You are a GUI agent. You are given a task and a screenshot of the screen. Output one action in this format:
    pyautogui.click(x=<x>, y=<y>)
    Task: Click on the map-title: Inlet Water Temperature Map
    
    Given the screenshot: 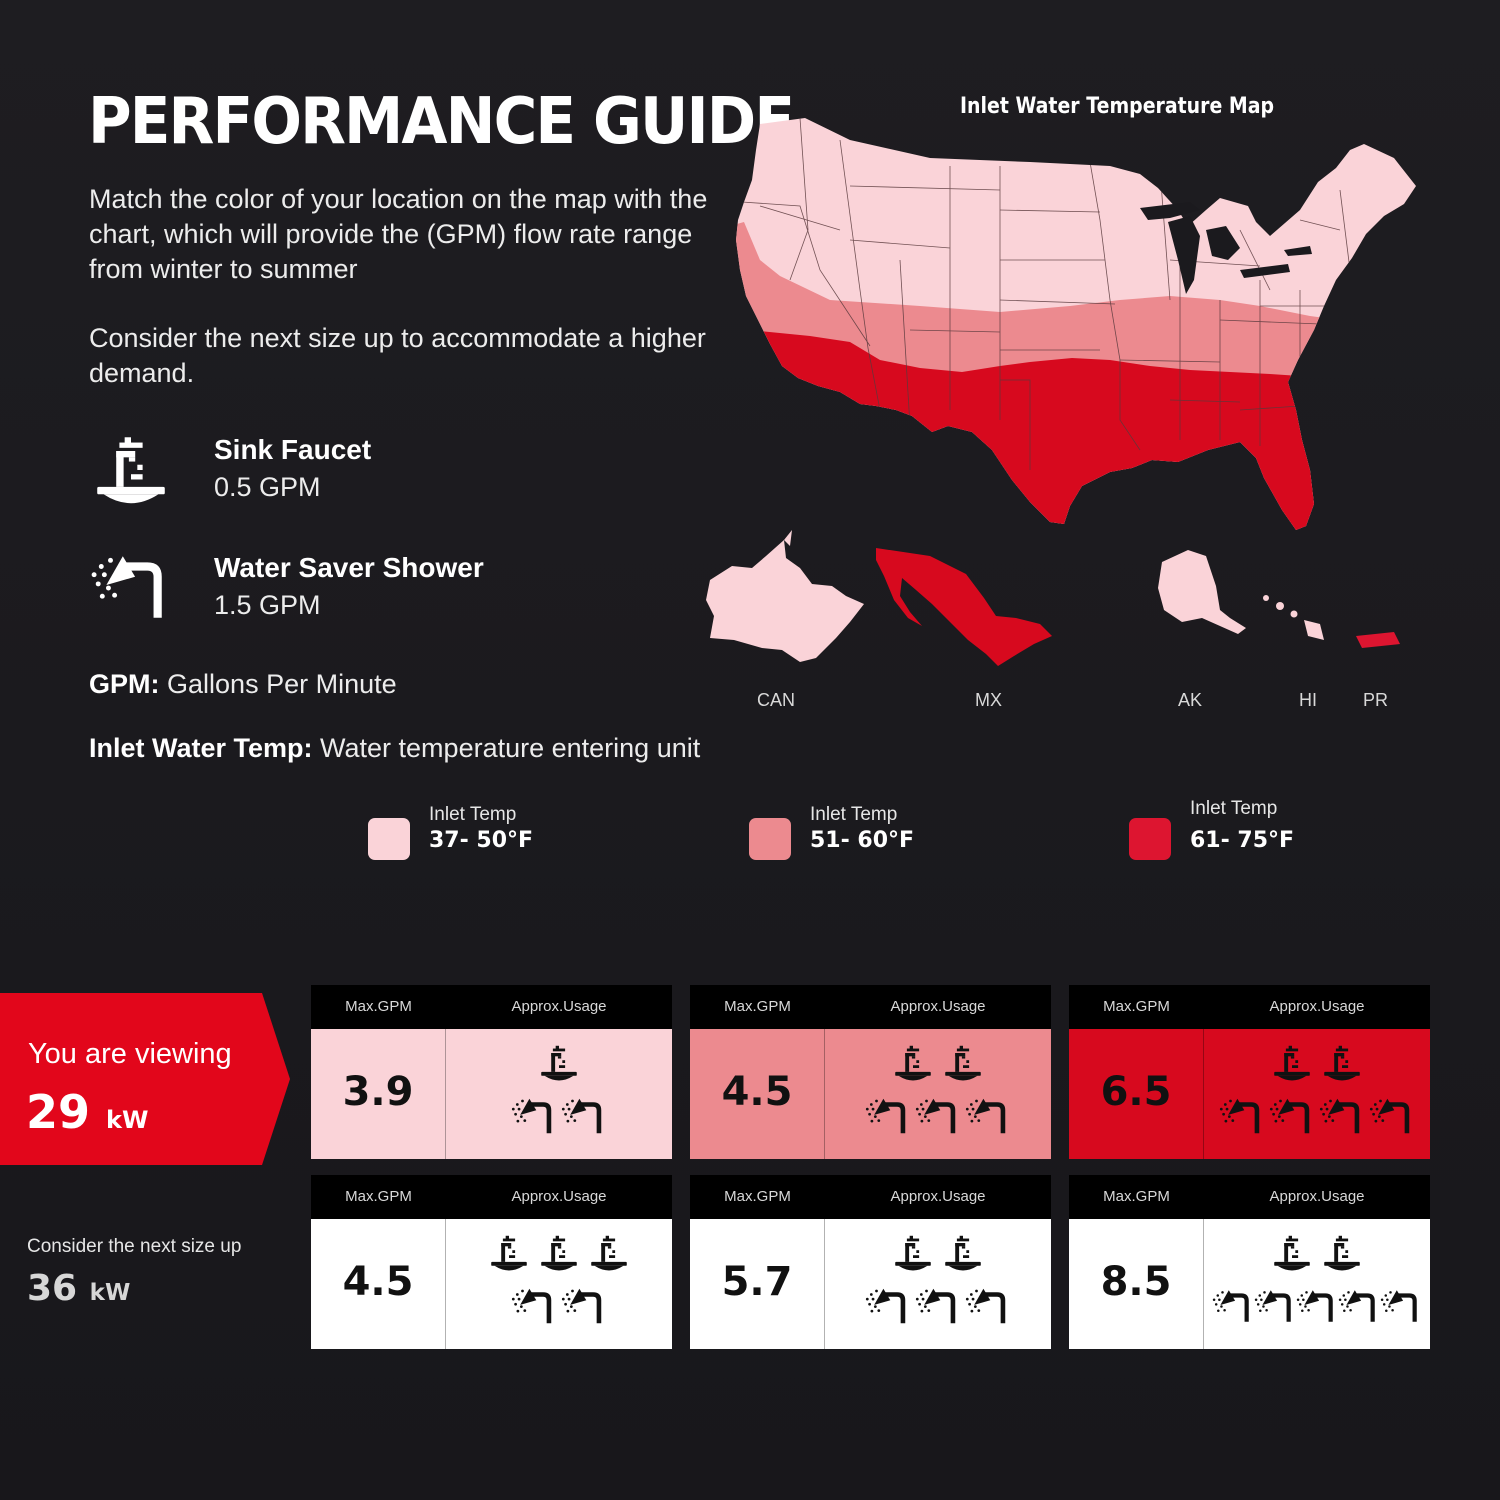 What is the action you would take?
    pyautogui.click(x=1117, y=106)
    